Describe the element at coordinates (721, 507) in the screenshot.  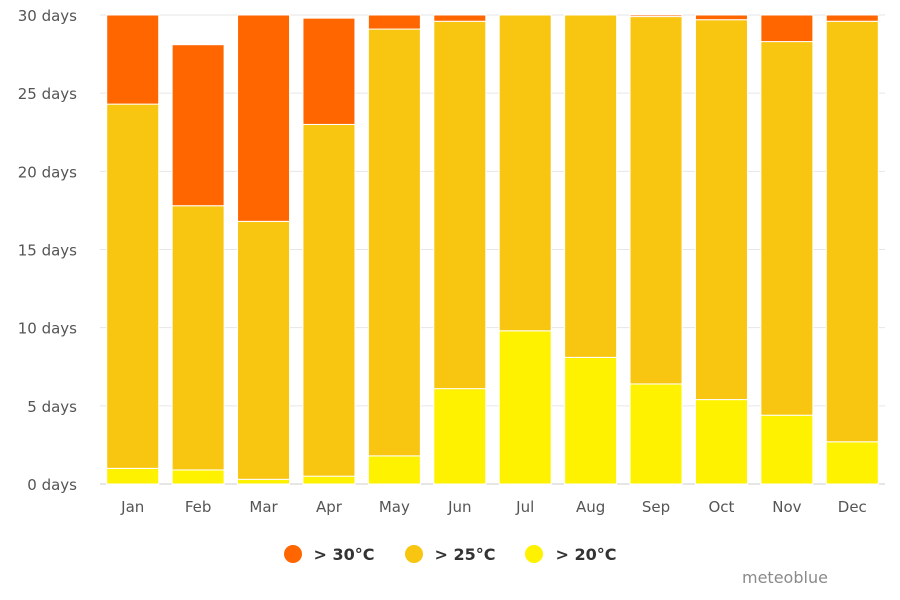
I see `x-tick-label: Oct` at that location.